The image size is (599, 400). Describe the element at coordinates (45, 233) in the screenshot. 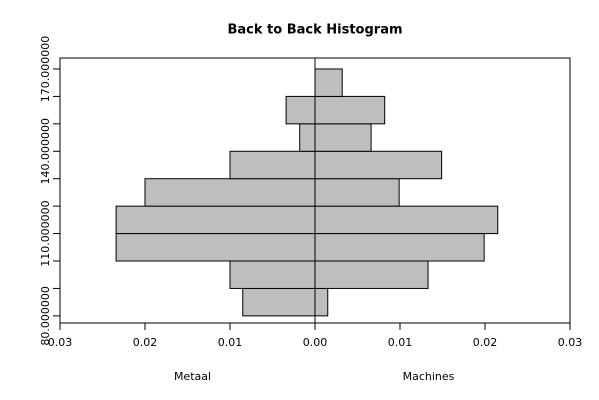

I see `y-tick-label: 110.000000` at that location.